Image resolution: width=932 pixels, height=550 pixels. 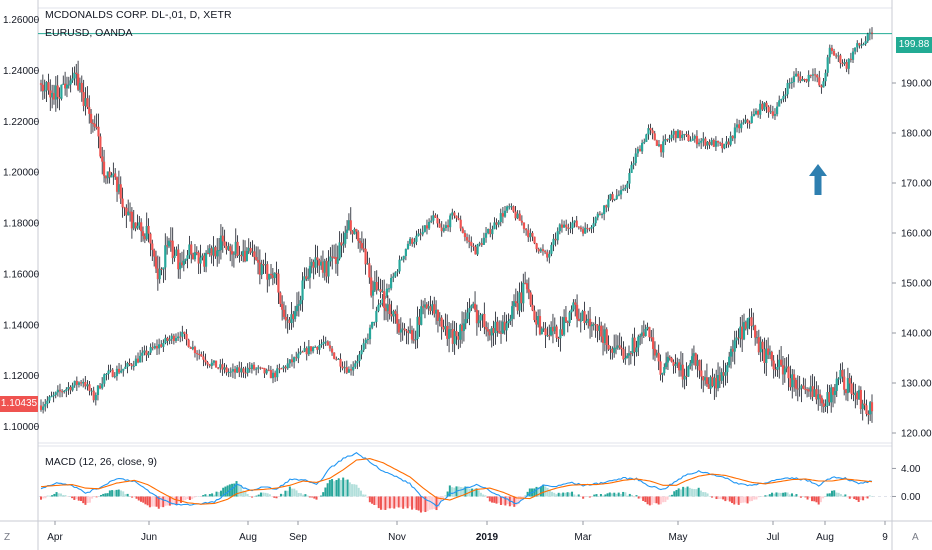 What do you see at coordinates (138, 15) in the screenshot?
I see `symbol-title: MCDONALDS CORP. DL-,01, D, XETR` at bounding box center [138, 15].